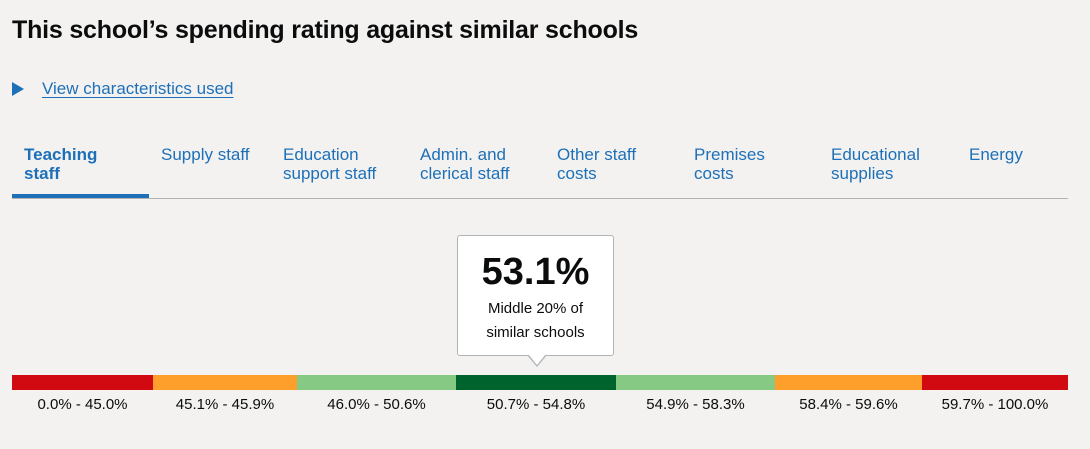 This screenshot has height=449, width=1090. Describe the element at coordinates (18, 89) in the screenshot. I see `caret-right-icon` at that location.